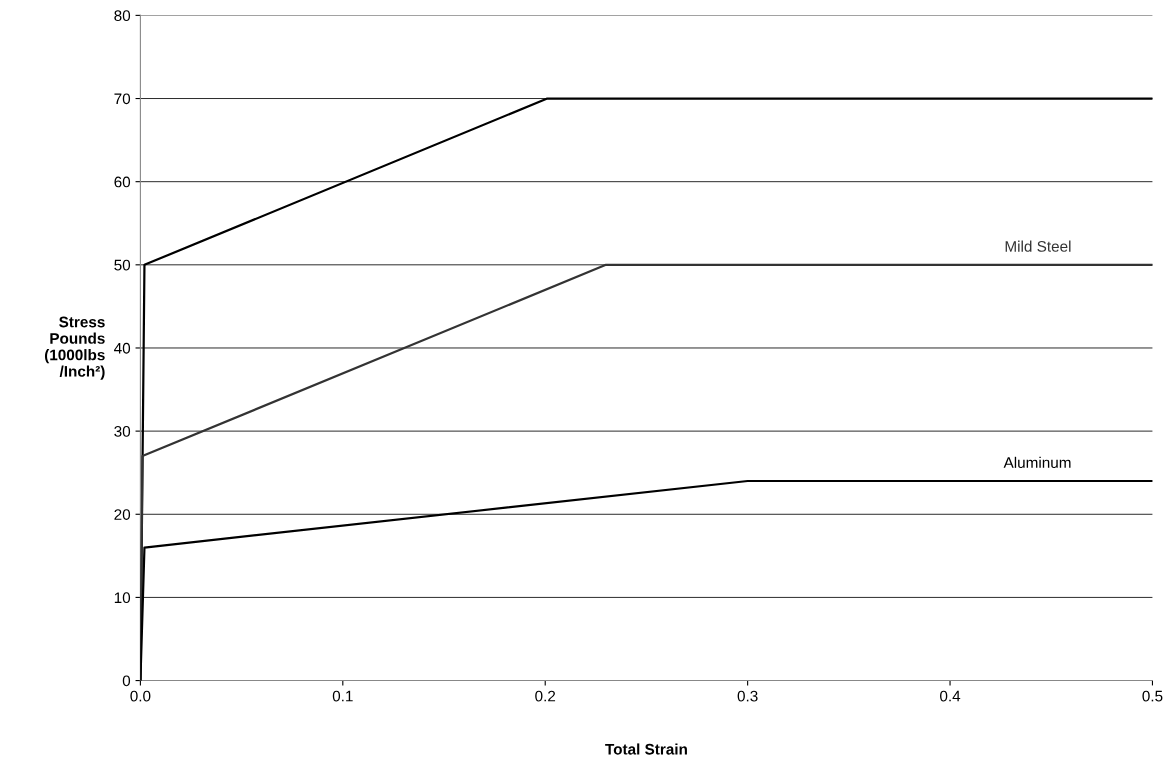 The image size is (1170, 769). What do you see at coordinates (747, 696) in the screenshot?
I see `x-tick-label: 0.3` at bounding box center [747, 696].